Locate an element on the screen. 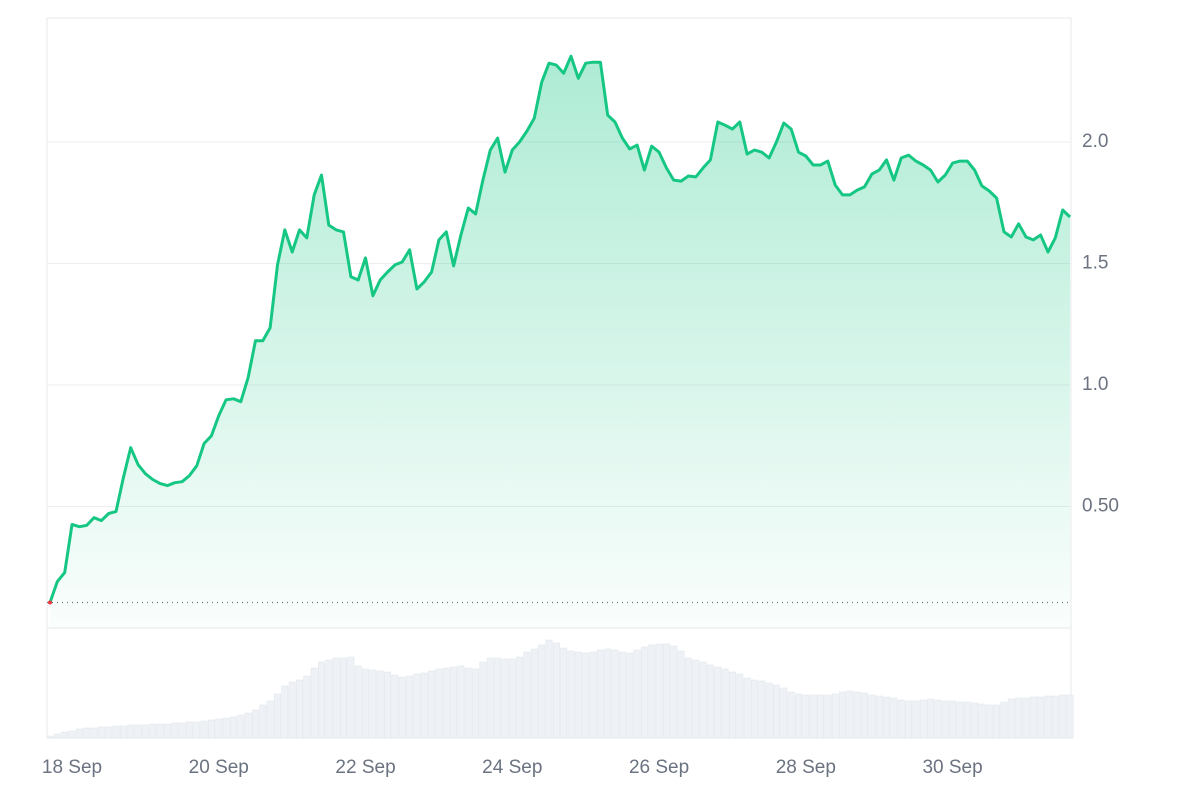 The width and height of the screenshot is (1200, 800). x-tick-label: 30 Sep is located at coordinates (952, 767).